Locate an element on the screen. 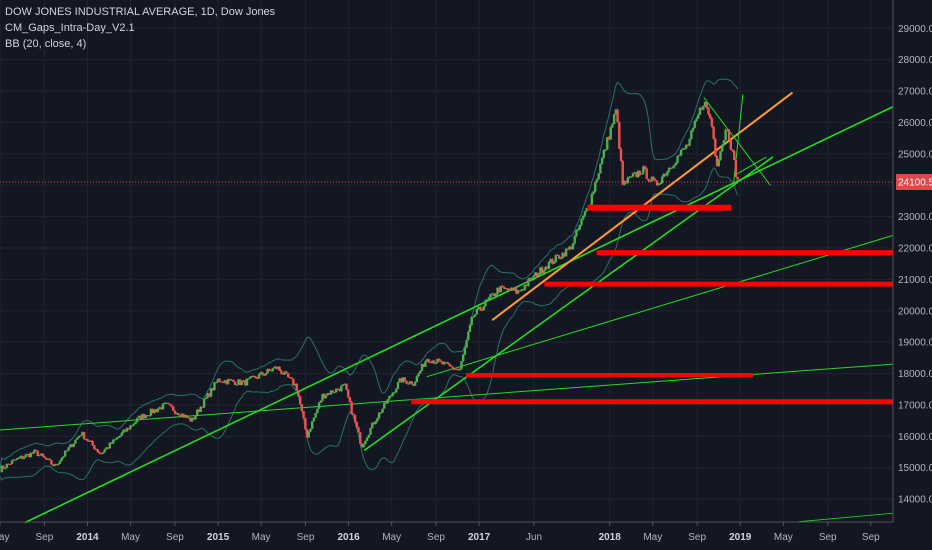  legend-indicator-bb: BB (20, close, 4) is located at coordinates (46, 44).